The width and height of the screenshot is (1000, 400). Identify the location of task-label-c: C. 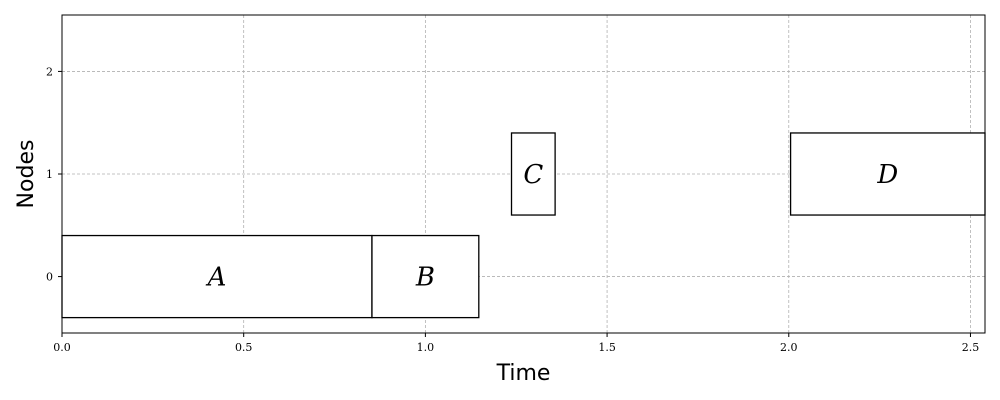
(533, 175).